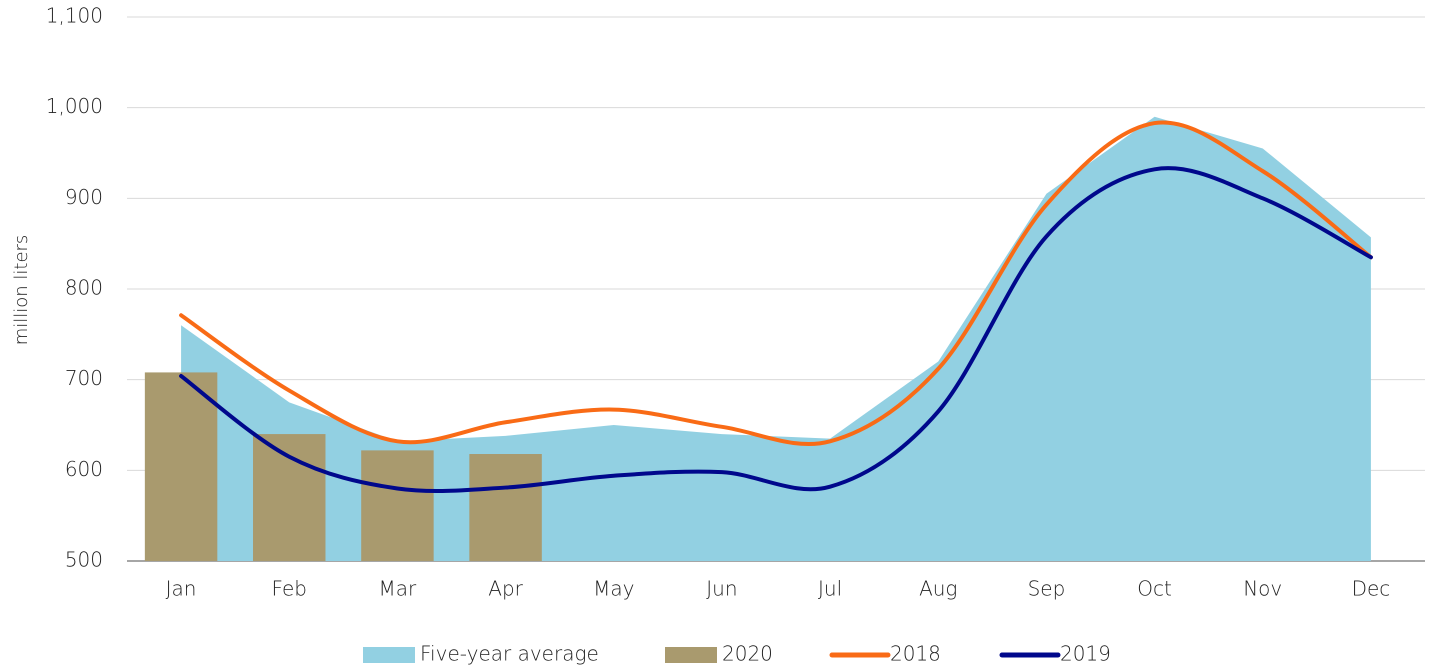 This screenshot has width=1433, height=670. What do you see at coordinates (1154, 589) in the screenshot?
I see `x-tick-label: Oct` at bounding box center [1154, 589].